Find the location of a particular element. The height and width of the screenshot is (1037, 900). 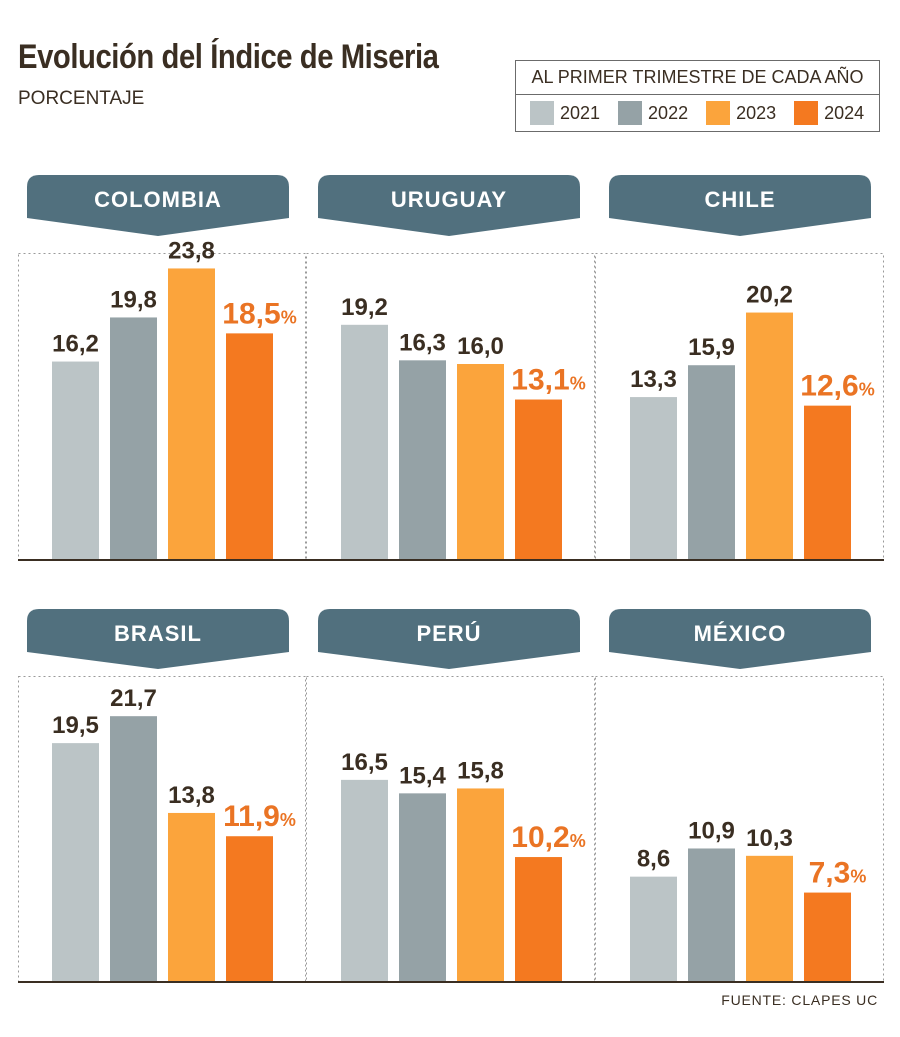

legend-item-2021: 2021 is located at coordinates (565, 113).